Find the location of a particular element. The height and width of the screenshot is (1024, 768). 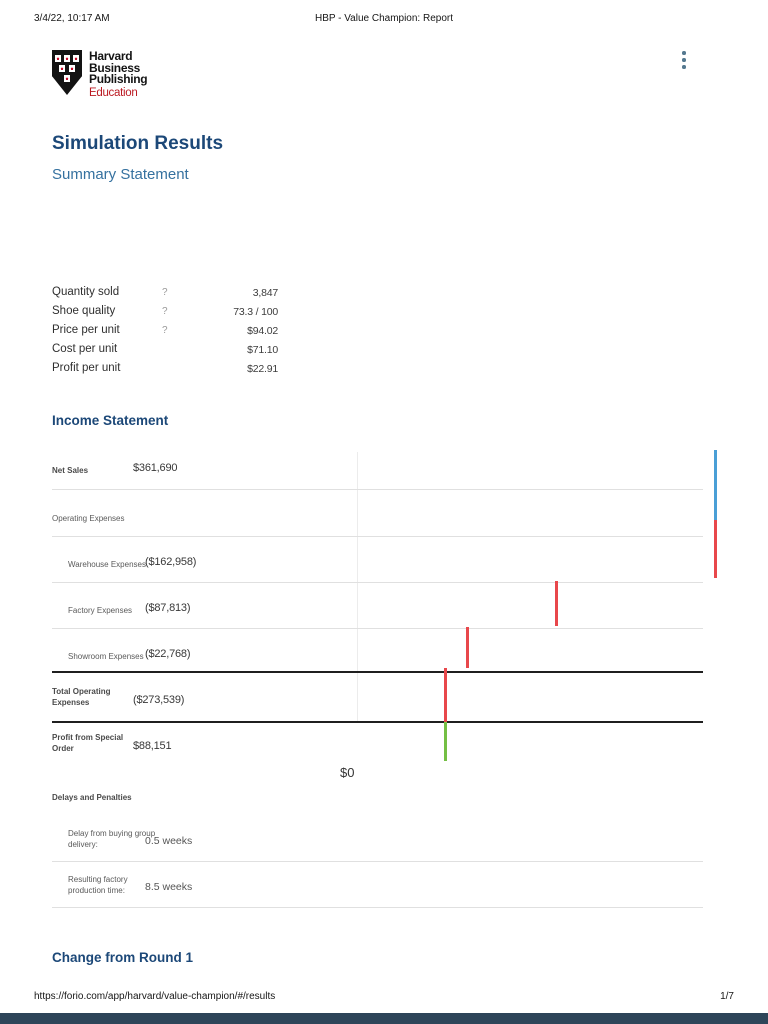

delay-buying-group-value: 0.5 weeks is located at coordinates (169, 841).